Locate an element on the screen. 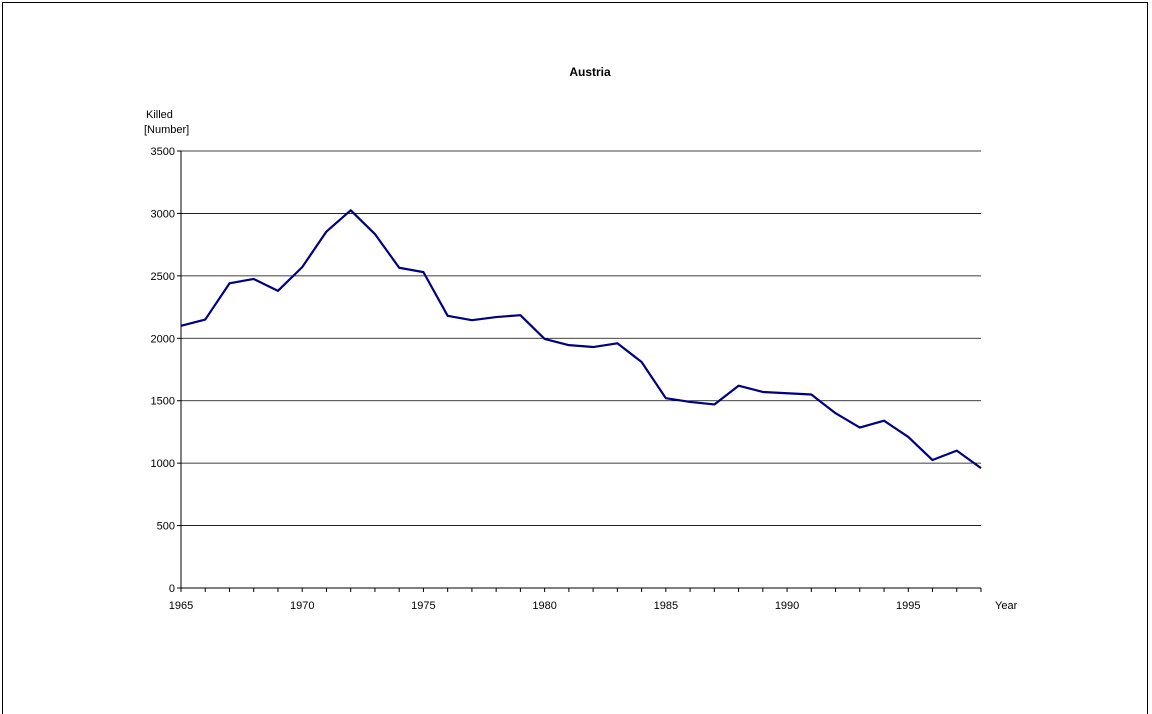  chart-title: Austria is located at coordinates (590, 72).